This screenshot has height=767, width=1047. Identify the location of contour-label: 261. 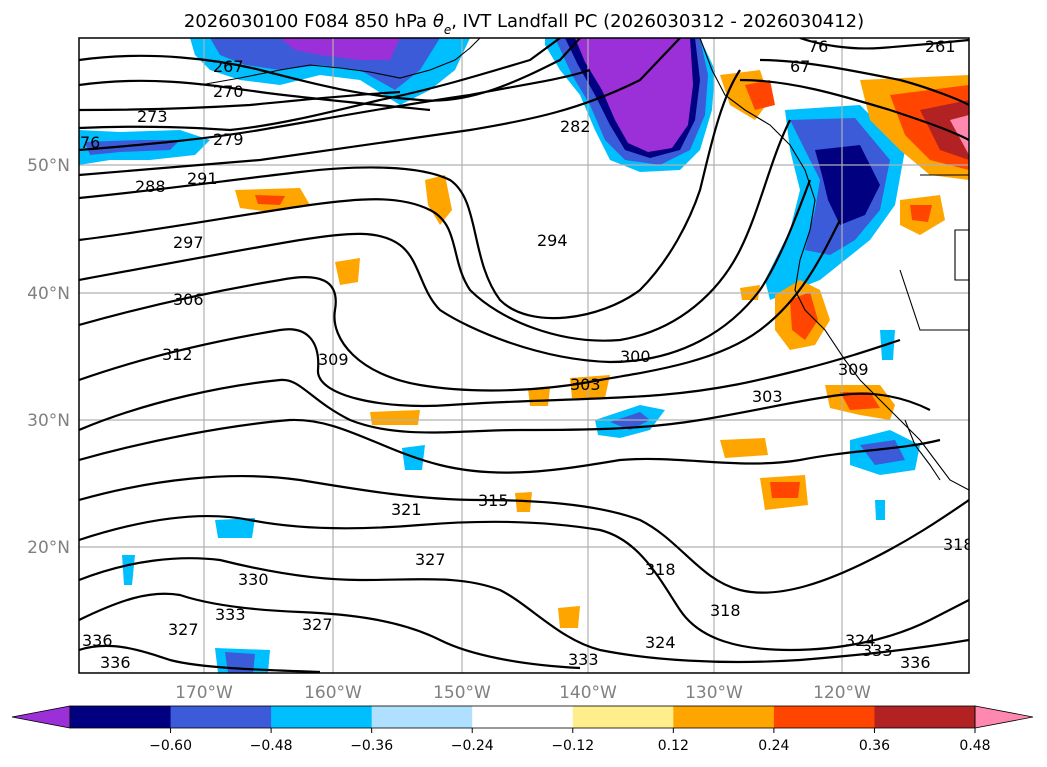
(940, 46).